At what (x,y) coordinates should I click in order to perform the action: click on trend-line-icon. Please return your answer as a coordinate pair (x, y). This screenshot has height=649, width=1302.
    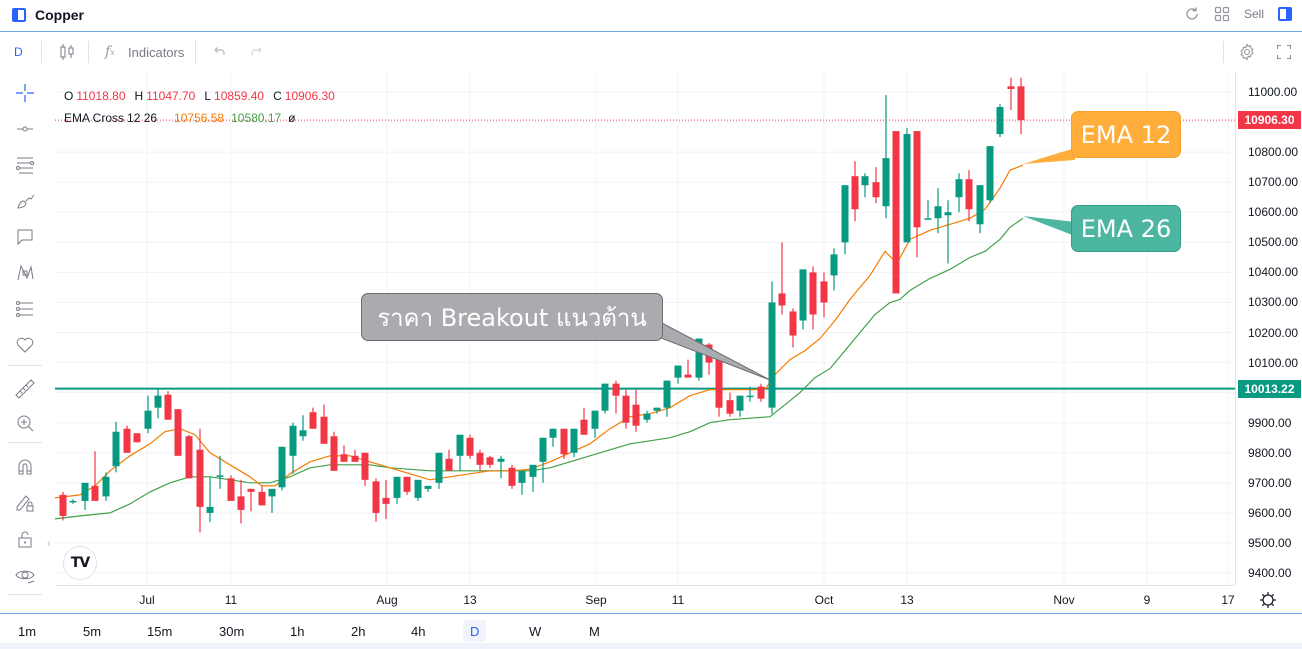
    Looking at the image, I should click on (25, 129).